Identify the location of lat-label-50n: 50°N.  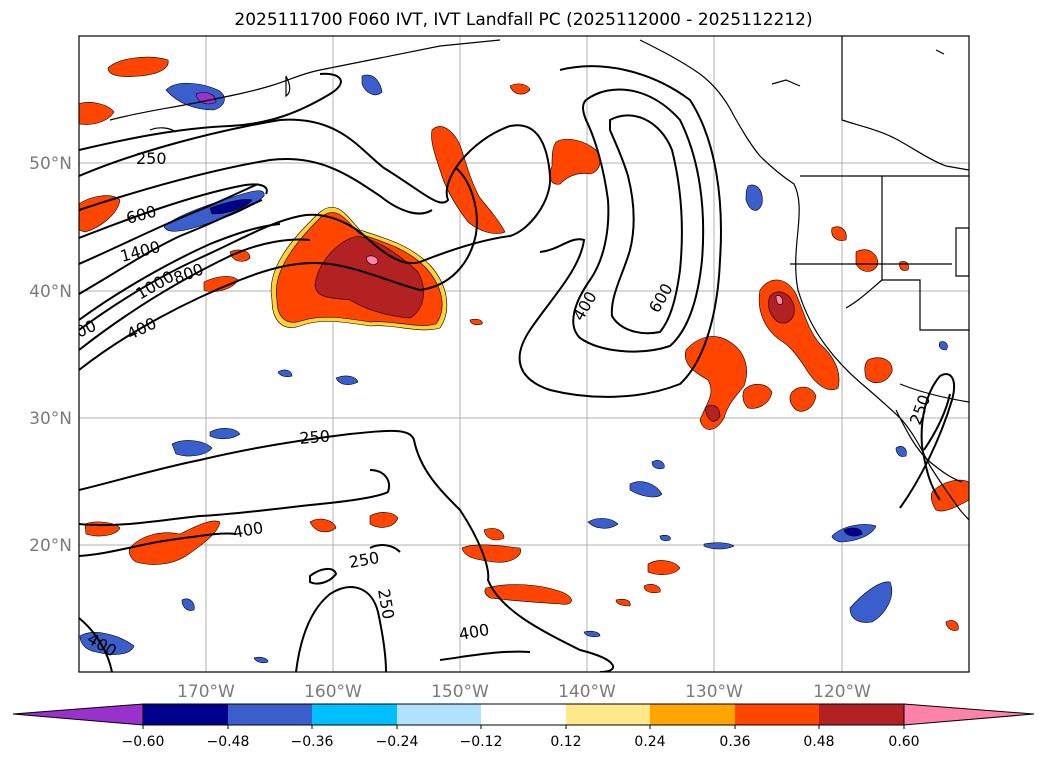
(50, 164).